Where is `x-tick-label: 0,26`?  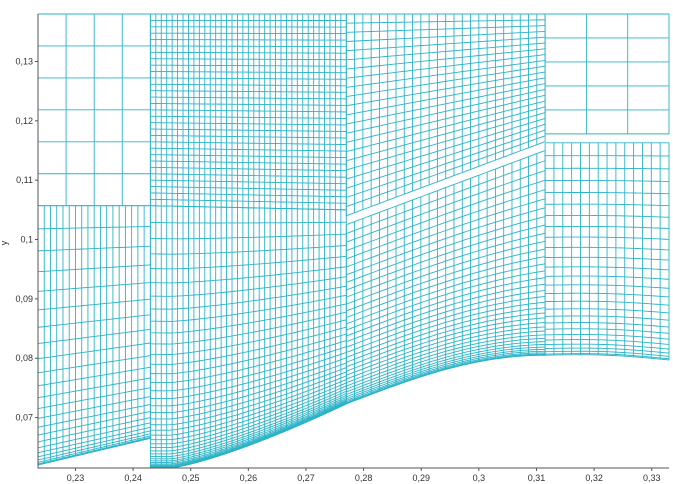 x-tick-label: 0,26 is located at coordinates (249, 478).